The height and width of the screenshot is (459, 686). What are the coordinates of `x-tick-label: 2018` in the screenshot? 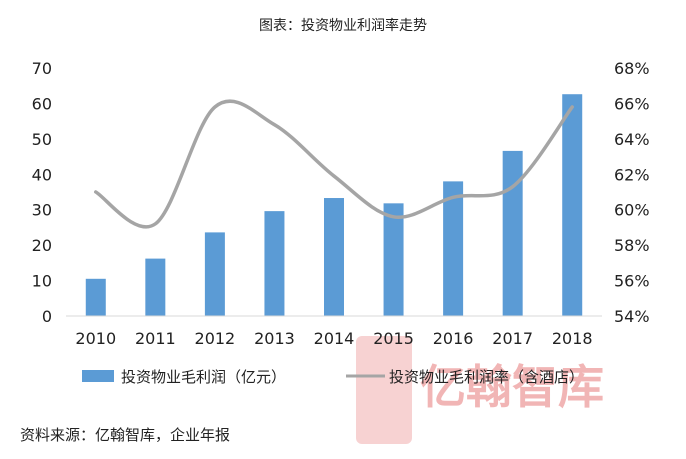 It's located at (572, 338).